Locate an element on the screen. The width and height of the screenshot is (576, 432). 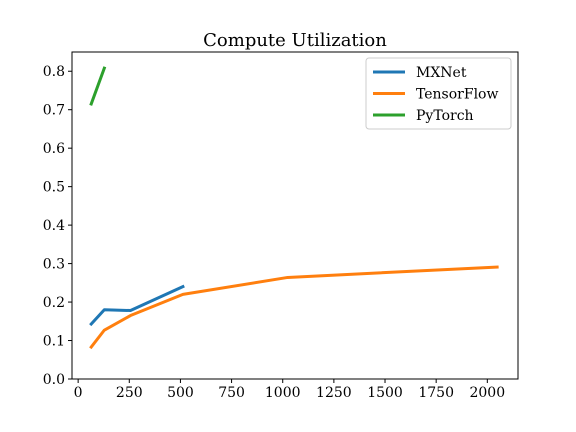
chart-title: Compute Utilization is located at coordinates (295, 40).